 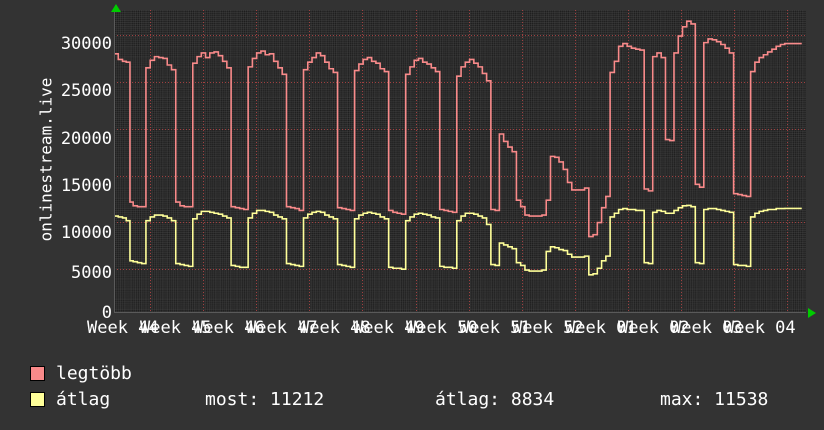 I want to click on plot-left-border, so click(x=114, y=161).